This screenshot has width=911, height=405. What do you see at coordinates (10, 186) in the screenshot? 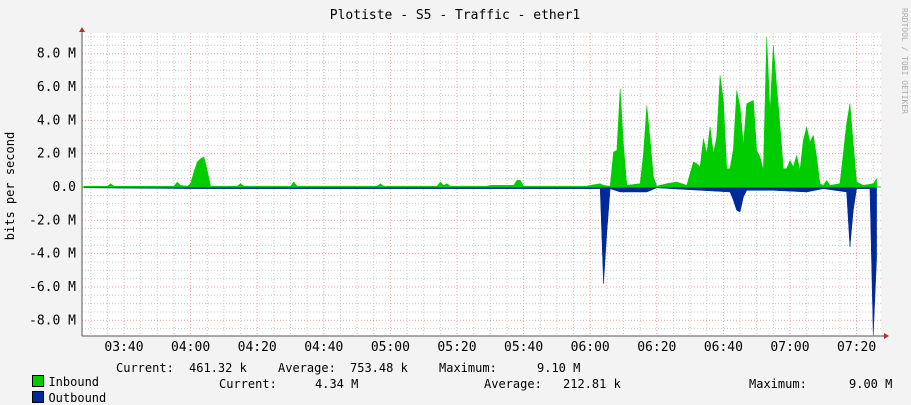
I see `y-axis-label: bits per second` at bounding box center [10, 186].